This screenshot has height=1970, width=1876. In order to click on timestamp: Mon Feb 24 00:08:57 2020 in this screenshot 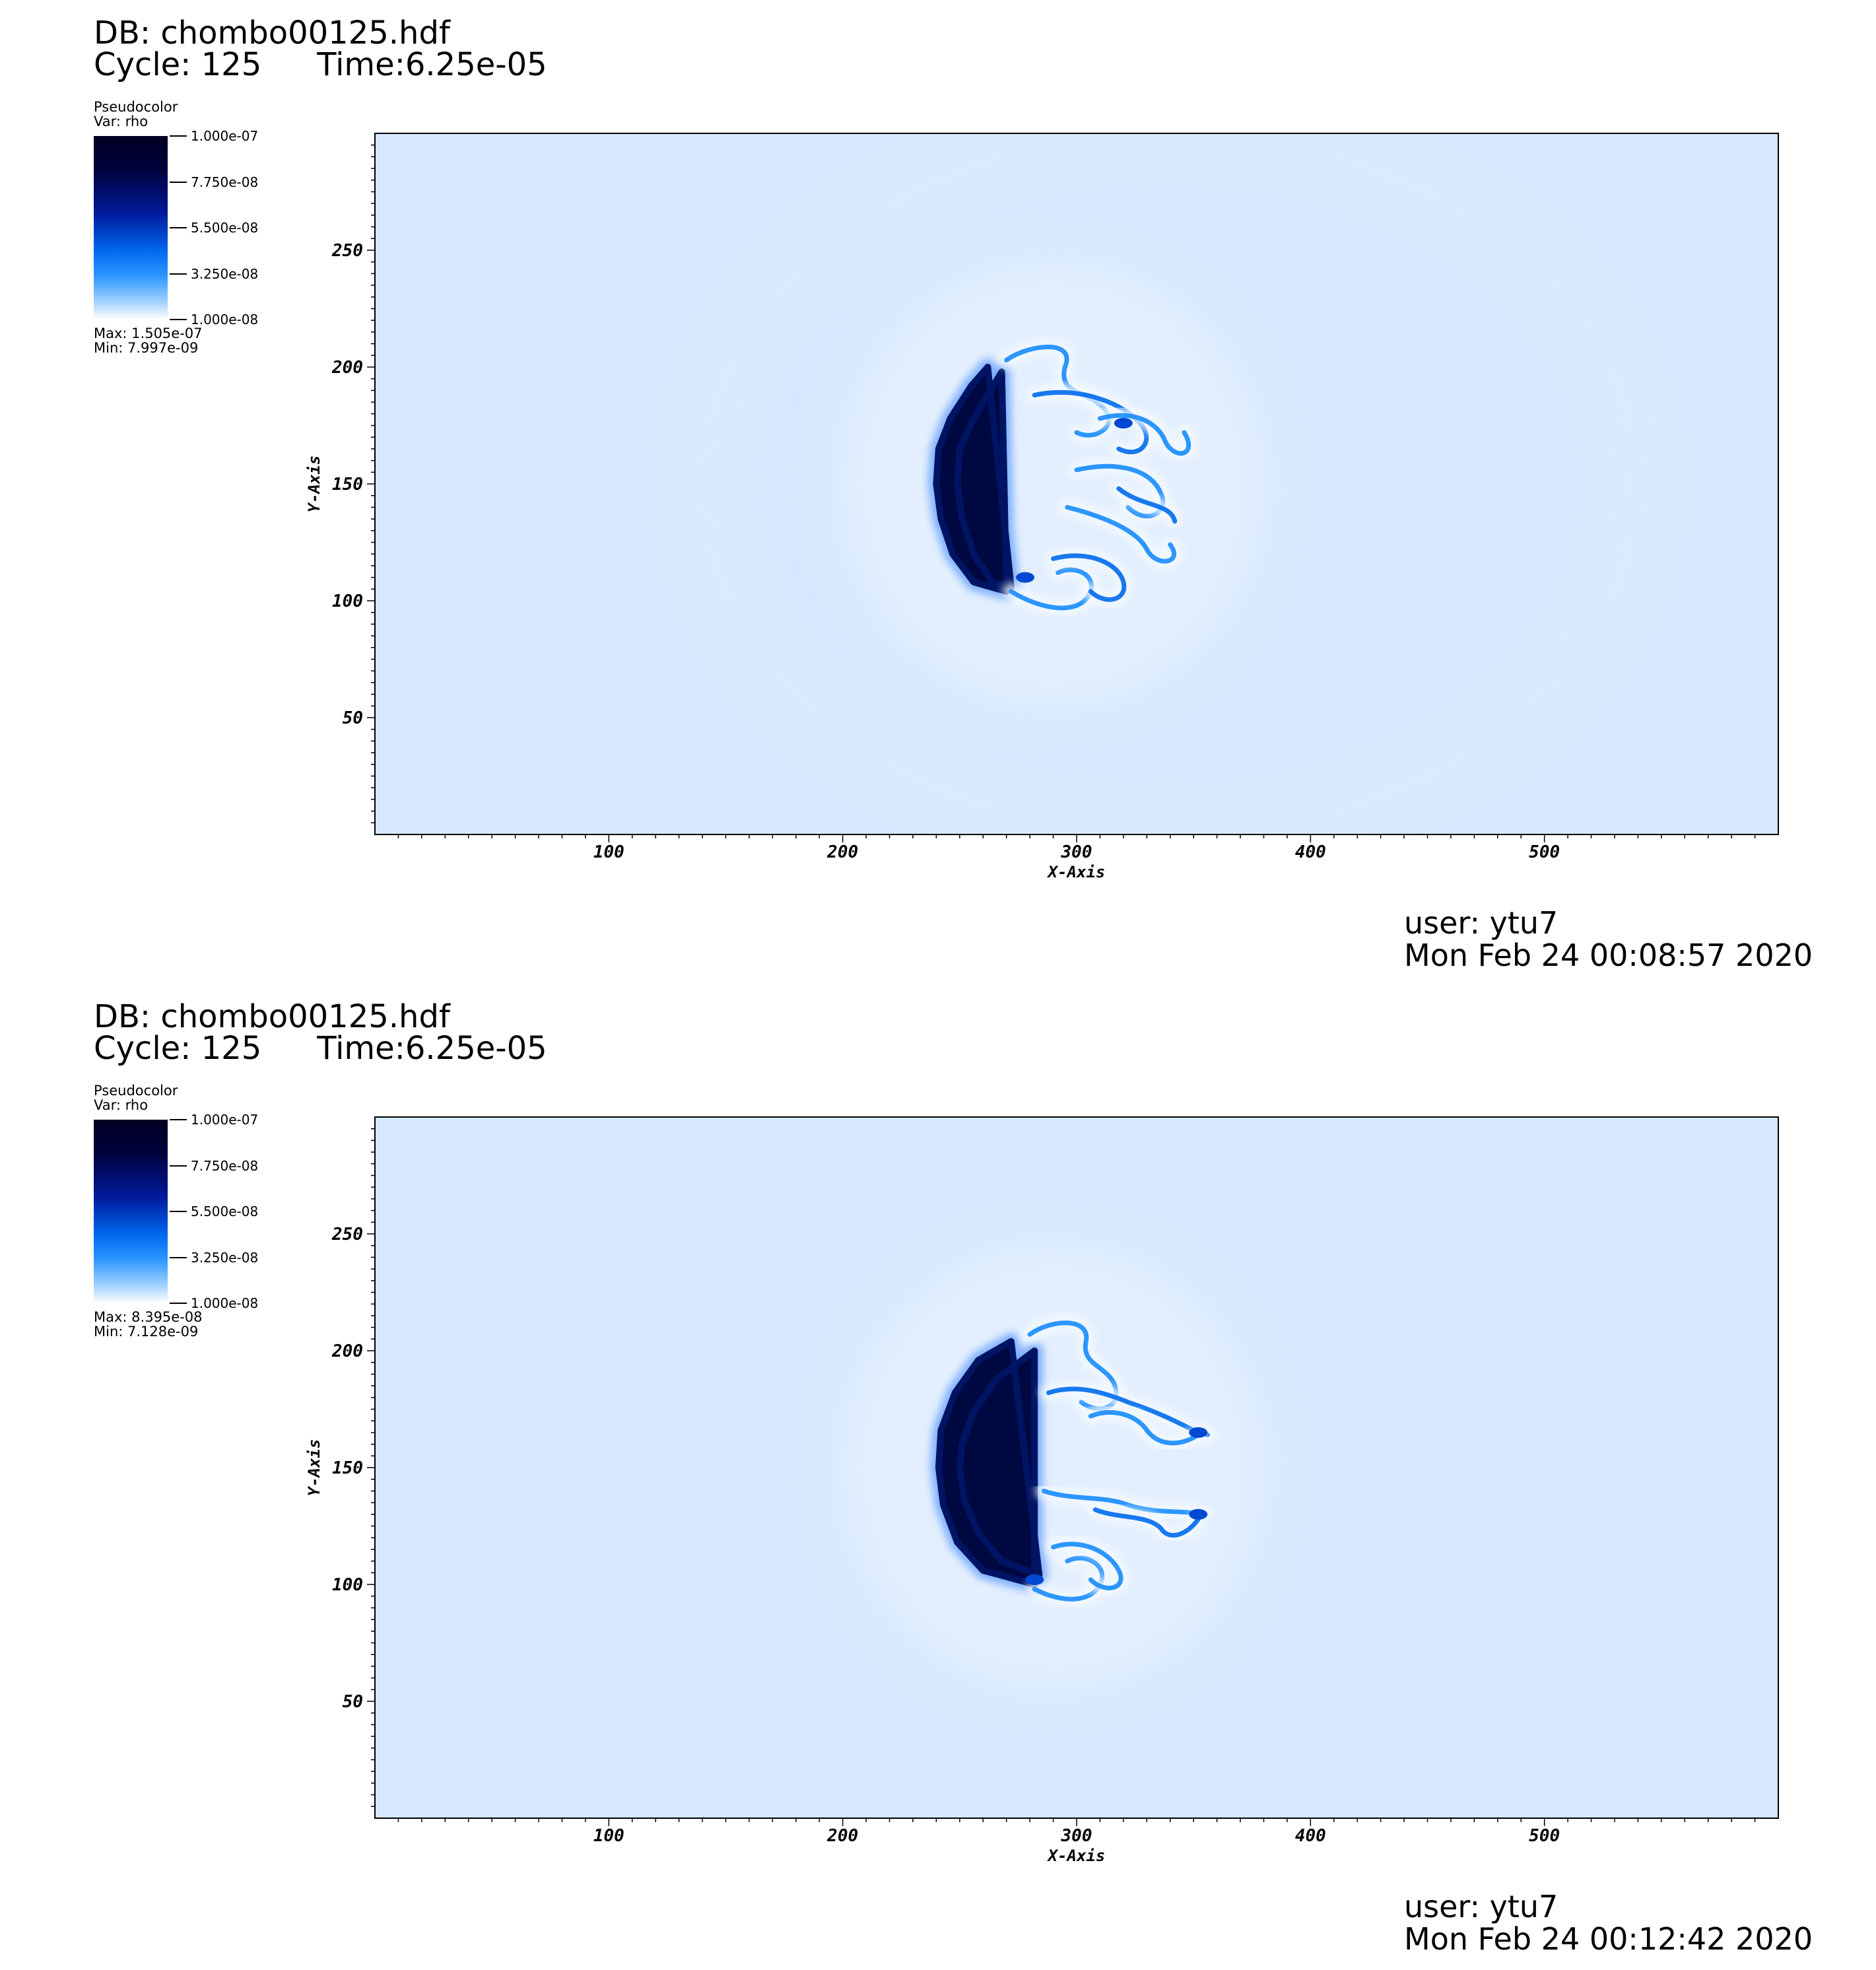, I will do `click(1608, 955)`.